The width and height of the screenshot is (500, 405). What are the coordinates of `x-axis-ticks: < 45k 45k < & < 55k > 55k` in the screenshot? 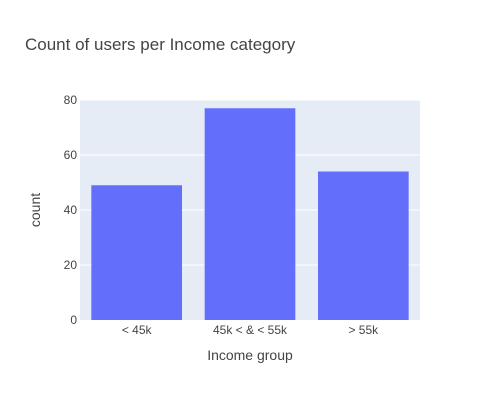 It's located at (250, 330).